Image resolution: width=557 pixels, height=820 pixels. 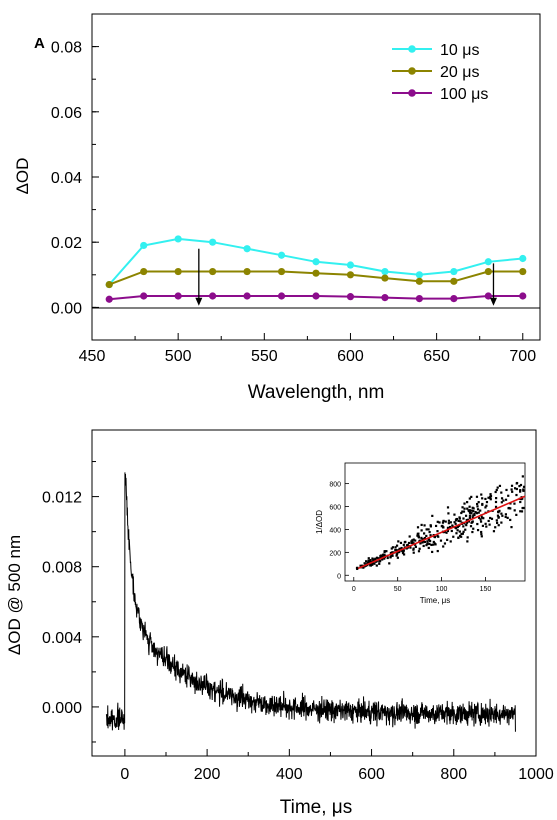 I want to click on panel-a-x-tick-label: 500, so click(x=178, y=356).